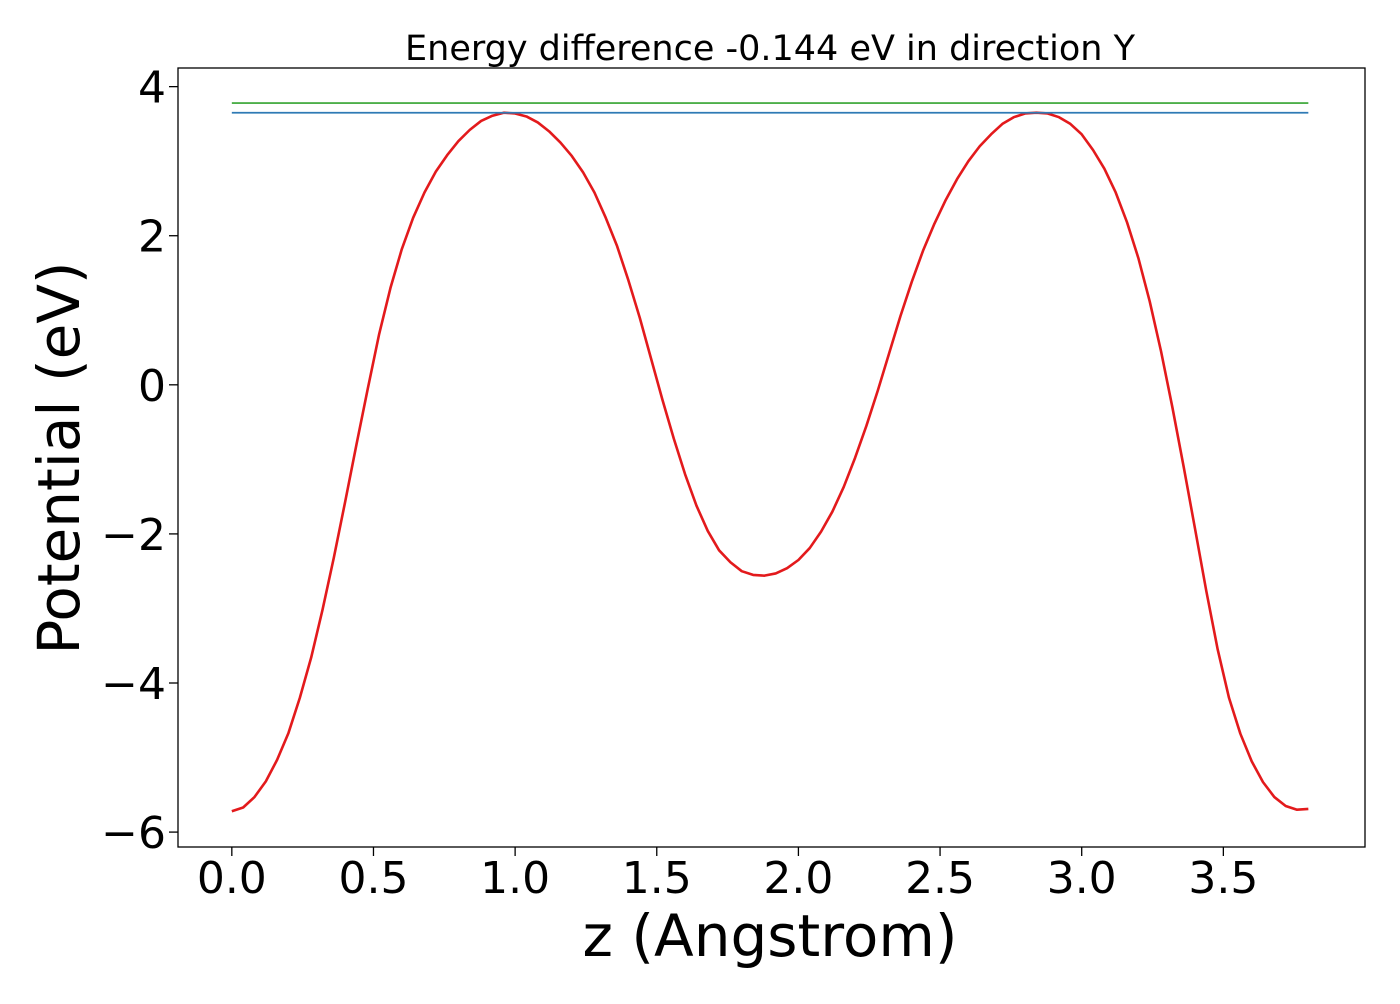 Image resolution: width=1400 pixels, height=1004 pixels. What do you see at coordinates (139, 461) in the screenshot?
I see `y-axis: −6 −4 −2 0 2 4` at bounding box center [139, 461].